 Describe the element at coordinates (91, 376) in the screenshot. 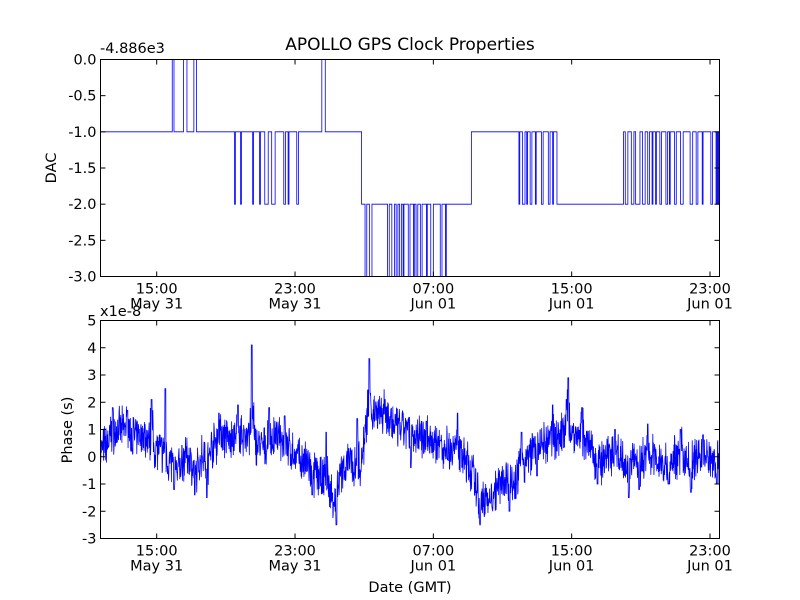

I see `phase-ytick-label: 3` at that location.